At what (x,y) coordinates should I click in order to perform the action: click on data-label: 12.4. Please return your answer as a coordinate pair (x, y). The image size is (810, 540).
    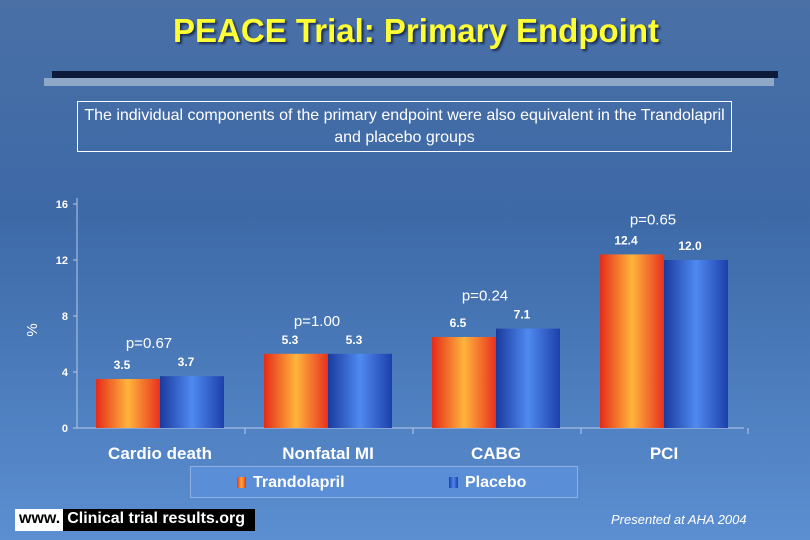
    Looking at the image, I should click on (626, 240).